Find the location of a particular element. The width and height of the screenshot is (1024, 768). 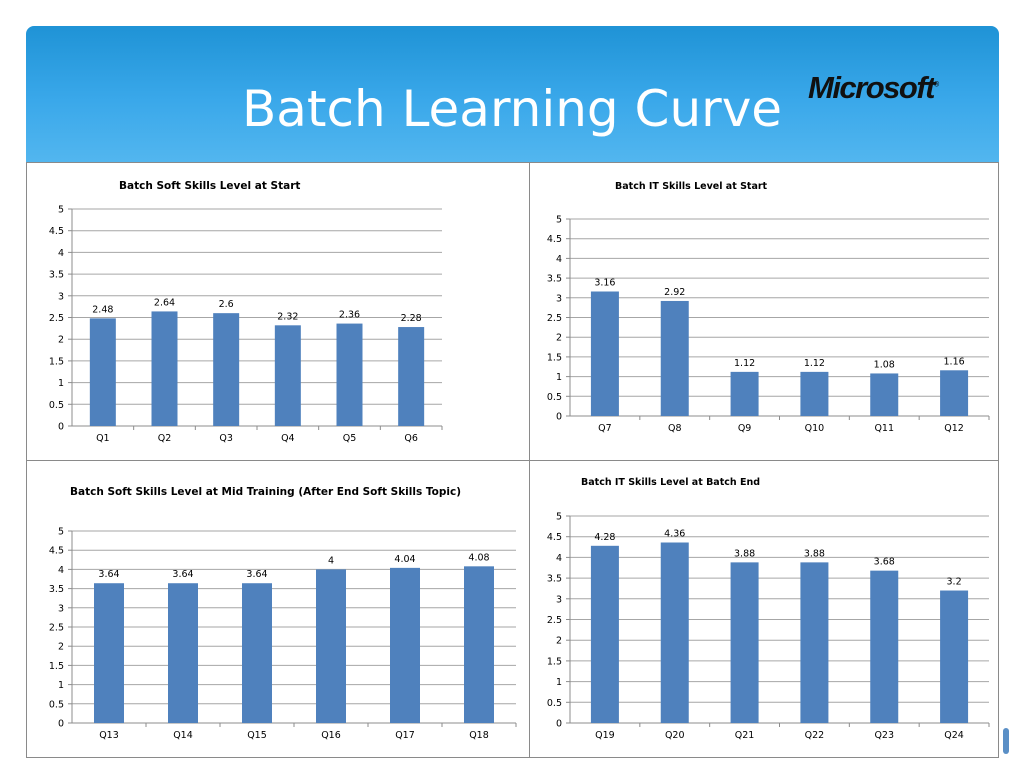

x-tick-label: Q16 is located at coordinates (331, 735).